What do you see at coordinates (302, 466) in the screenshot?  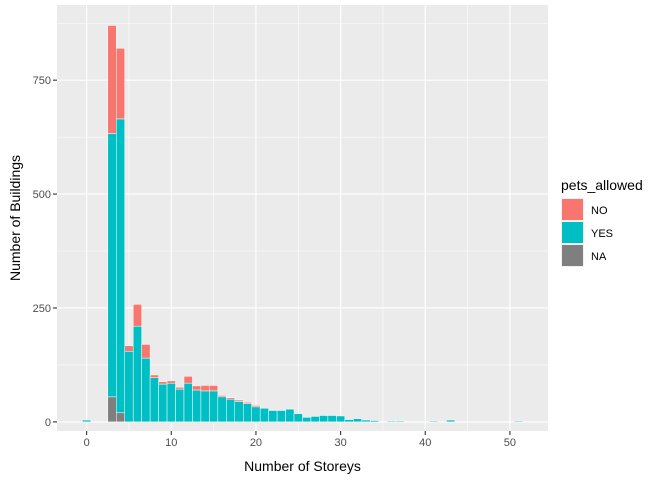 I see `x-axis-title: Number of Storeys` at bounding box center [302, 466].